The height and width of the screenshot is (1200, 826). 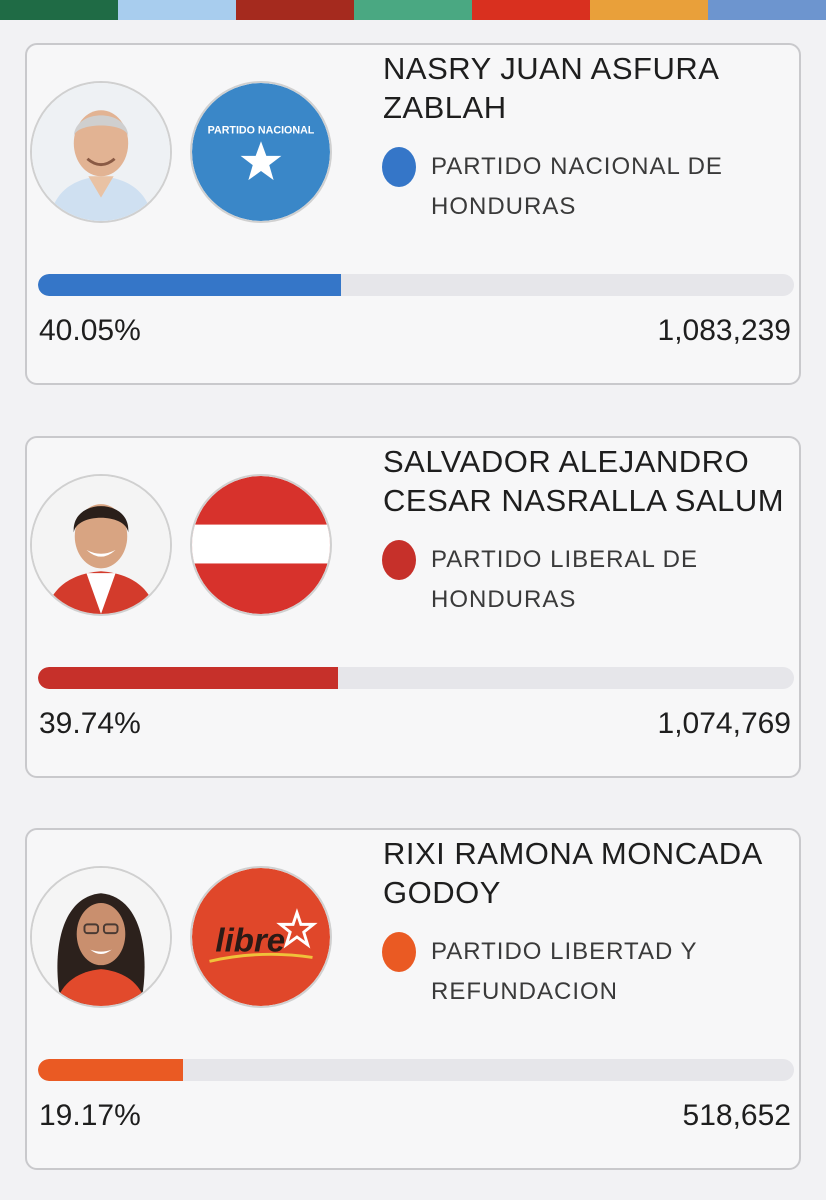 What do you see at coordinates (572, 873) in the screenshot?
I see `candidate-name: RIXI RAMONA MONCADA GODOY` at bounding box center [572, 873].